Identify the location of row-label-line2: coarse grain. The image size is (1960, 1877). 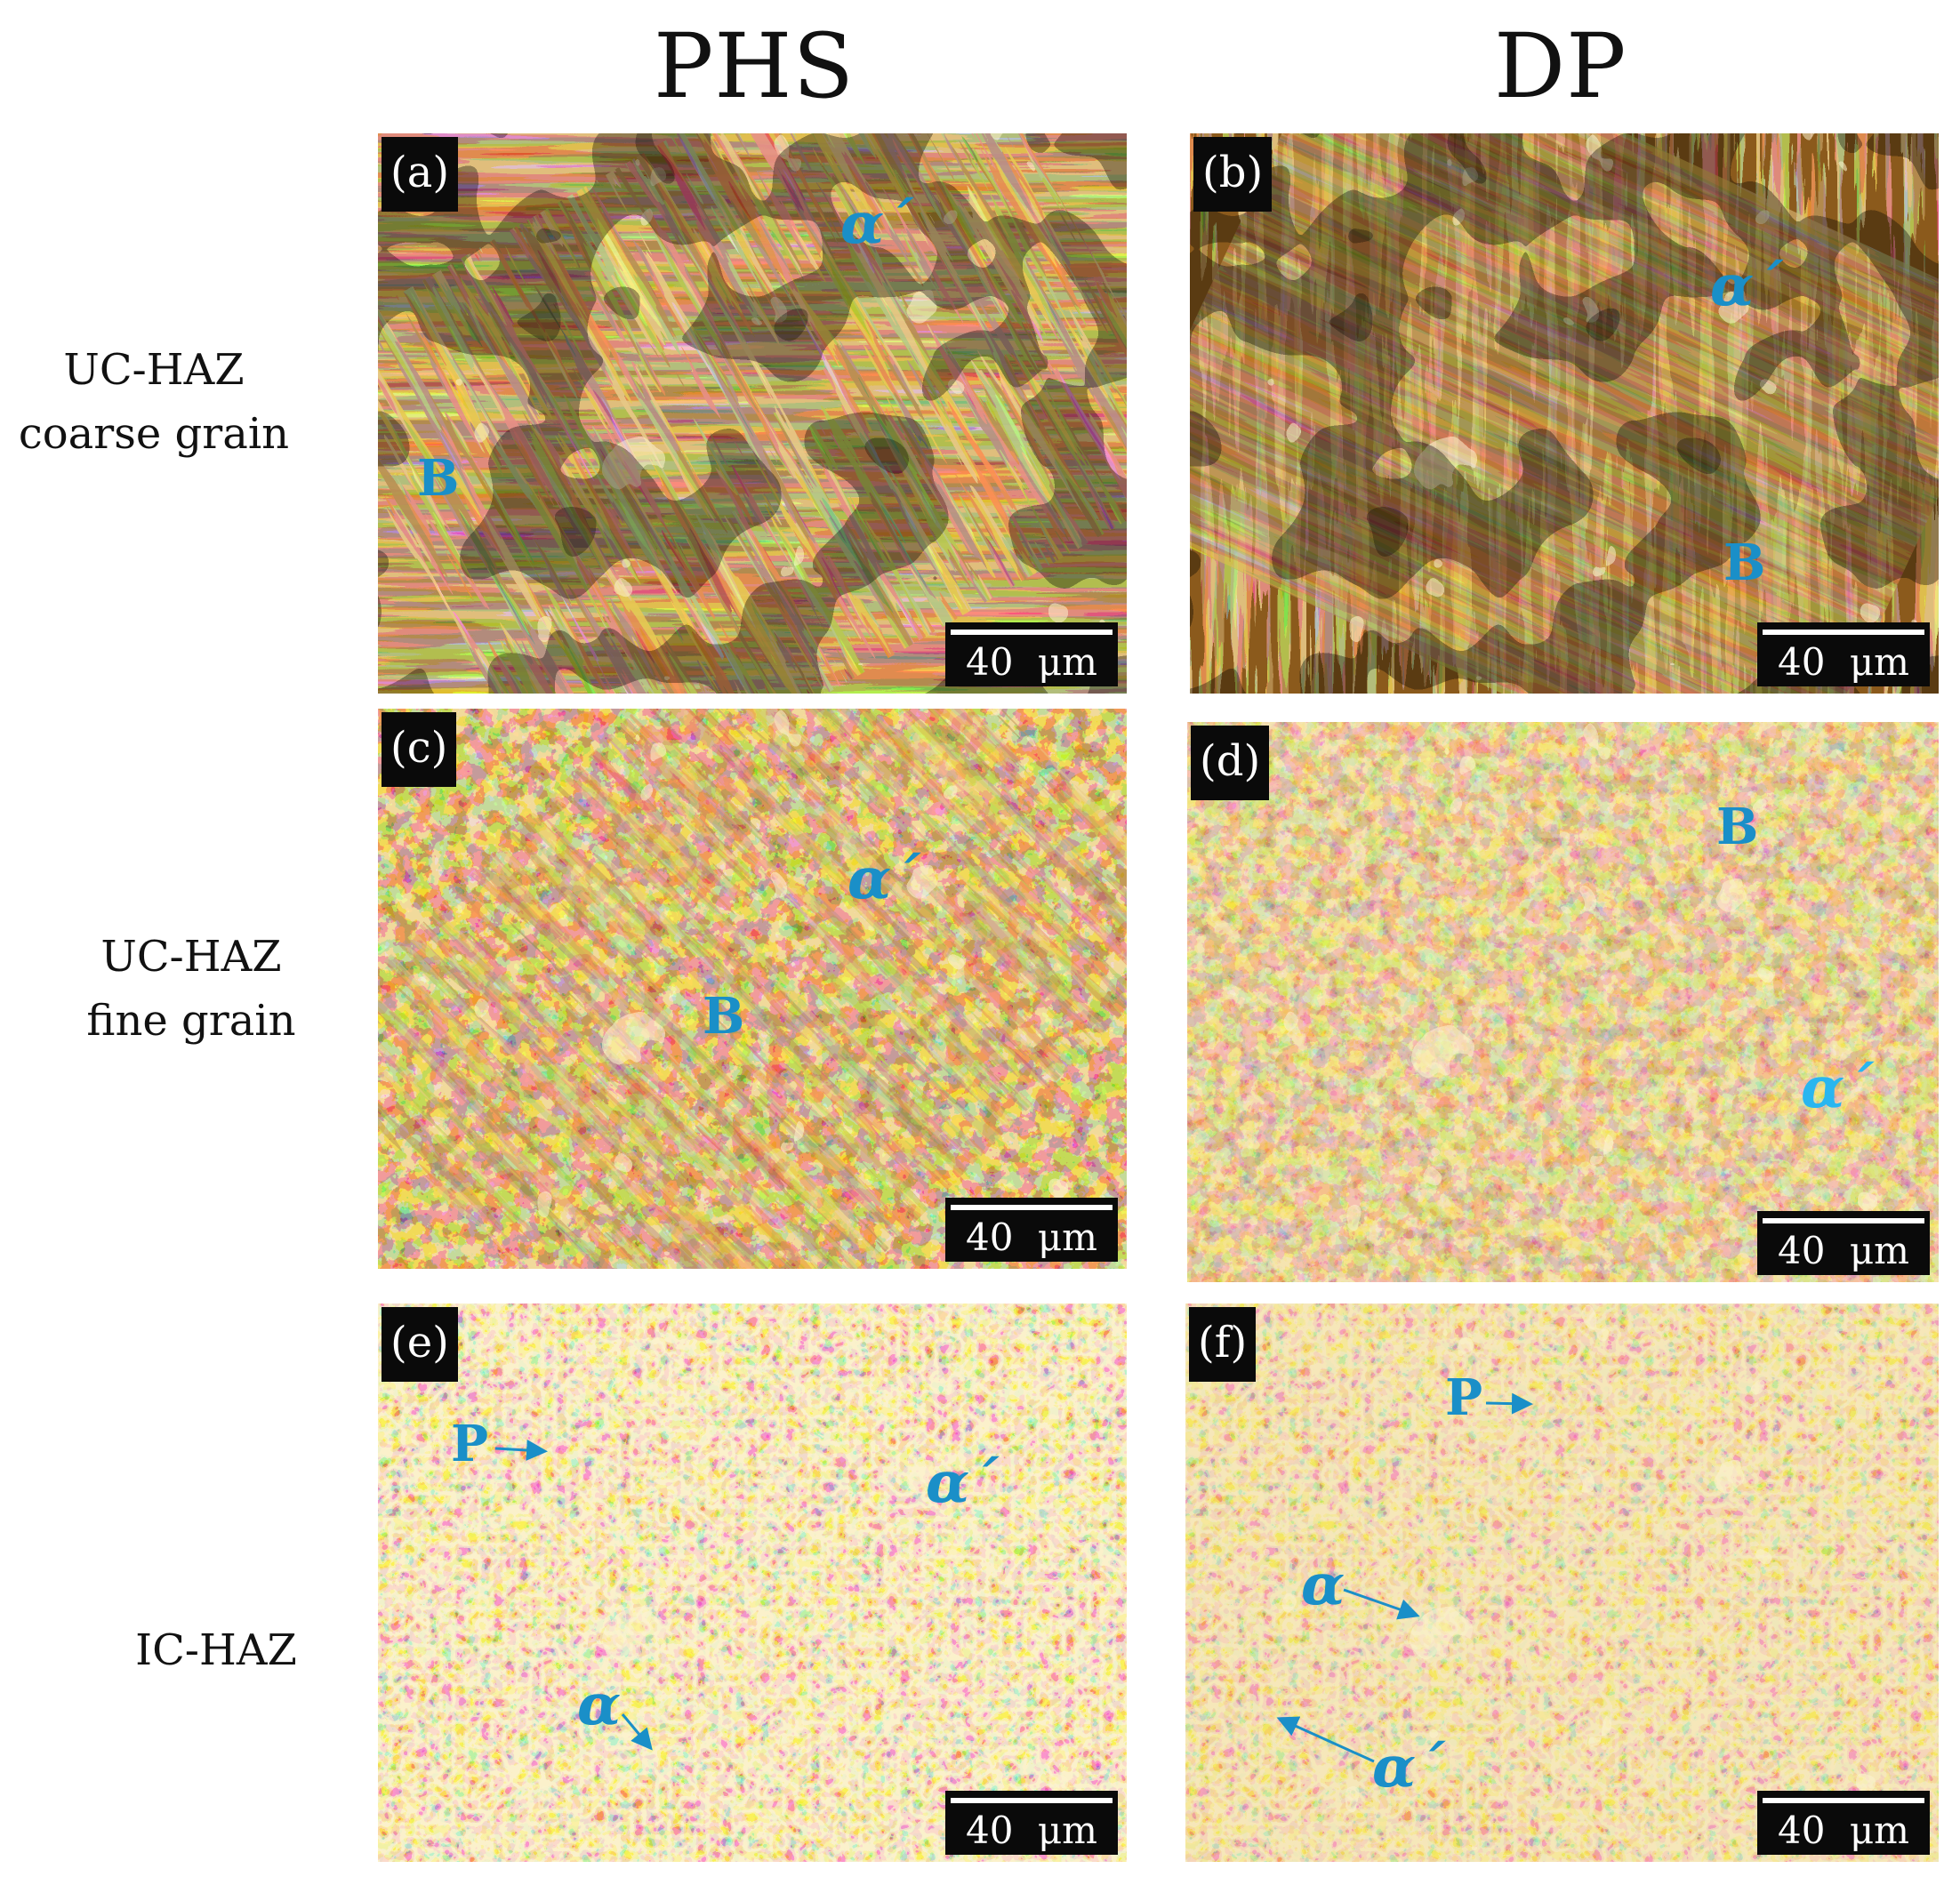
(154, 434).